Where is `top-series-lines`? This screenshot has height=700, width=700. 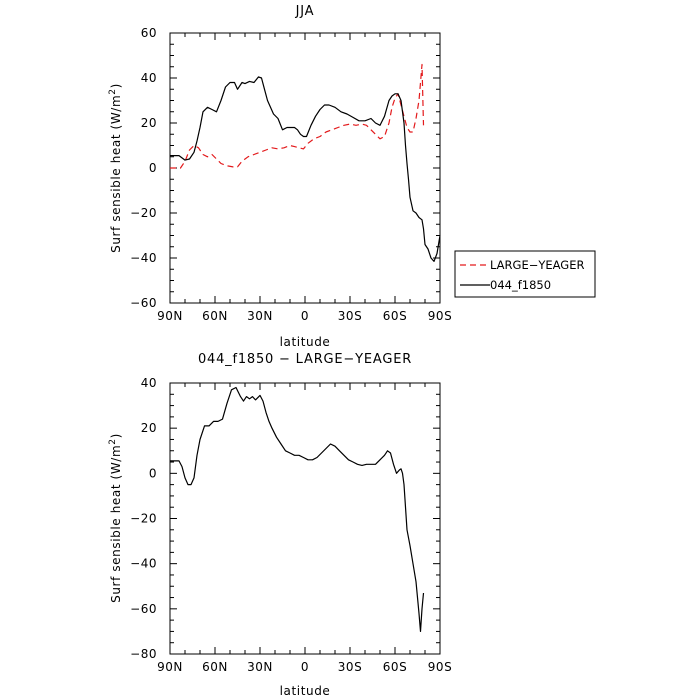
top-series-lines is located at coordinates (305, 162).